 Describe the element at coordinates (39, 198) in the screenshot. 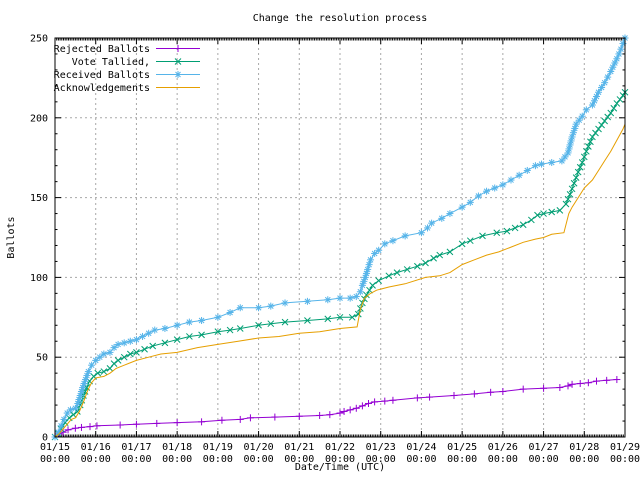

I see `y-tick-label: 150` at that location.